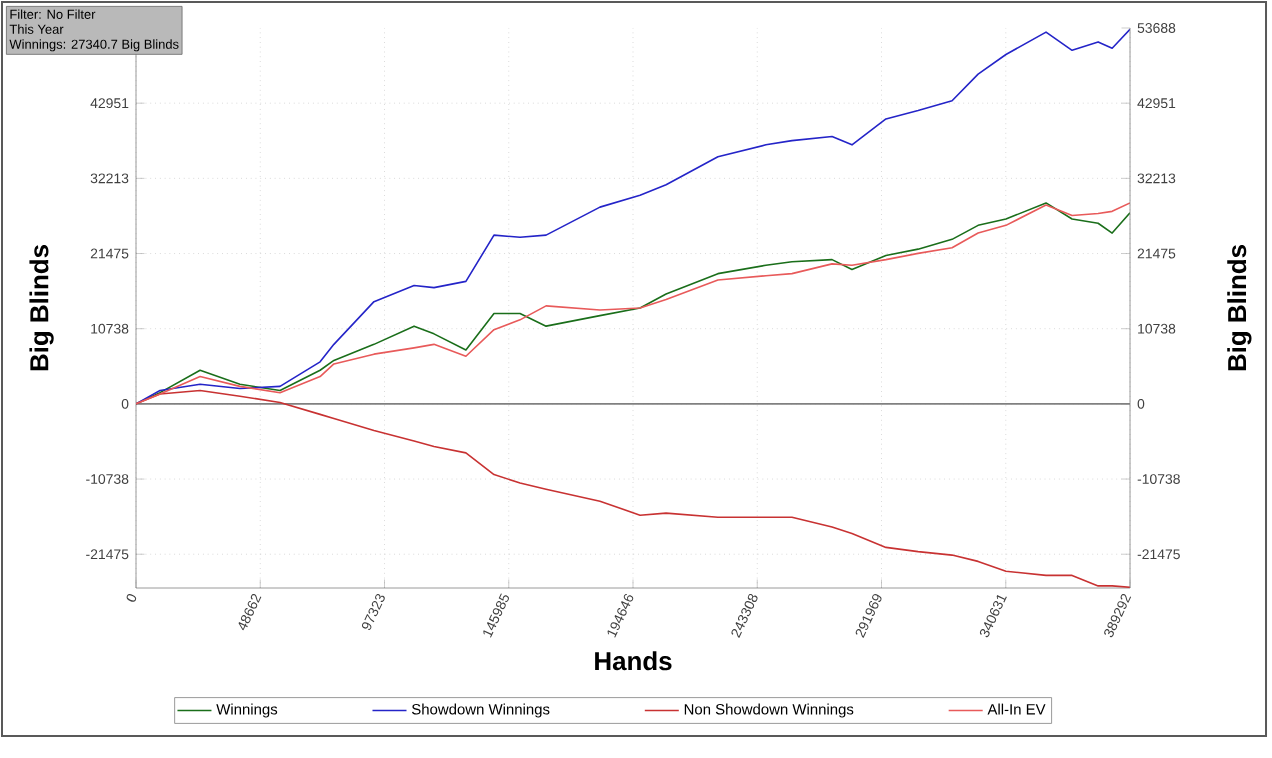  What do you see at coordinates (41, 308) in the screenshot?
I see `y-axis-title: Big Blinds` at bounding box center [41, 308].